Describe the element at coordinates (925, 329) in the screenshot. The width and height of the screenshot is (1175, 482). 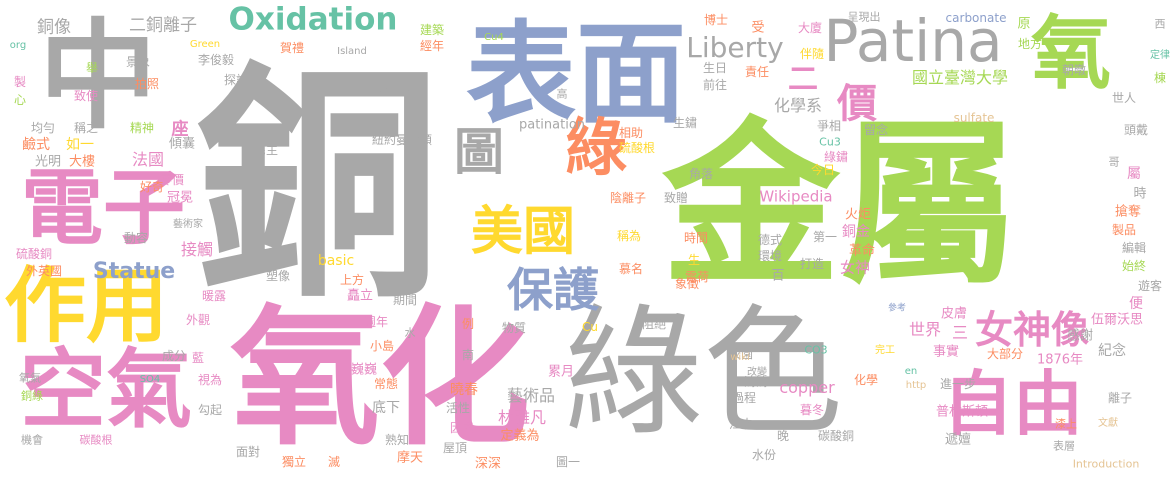
I see `word: 世界` at that location.